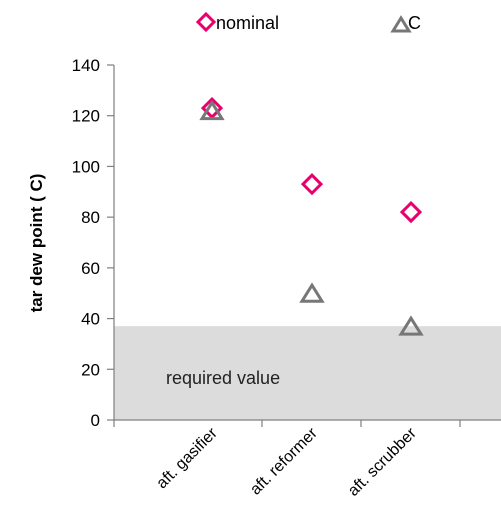  I want to click on x-category-label: aft. gasifier, so click(187, 458).